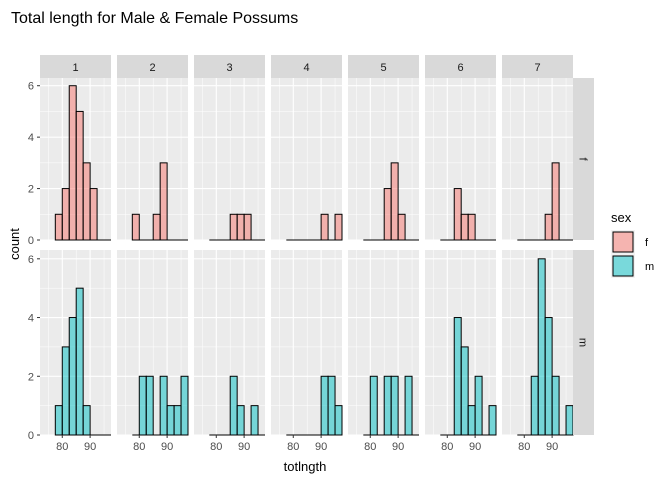  Describe the element at coordinates (460, 68) in the screenshot. I see `column-strip-label: 6` at that location.